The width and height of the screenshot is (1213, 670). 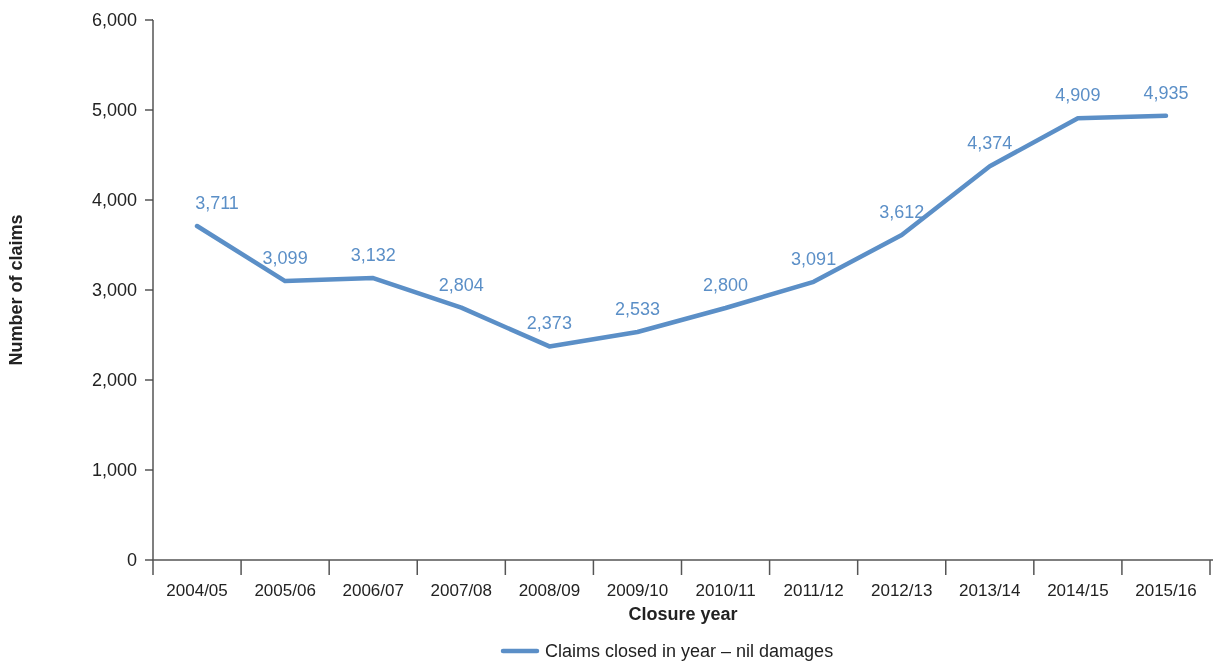 I want to click on data-label: 2,804, so click(x=461, y=284).